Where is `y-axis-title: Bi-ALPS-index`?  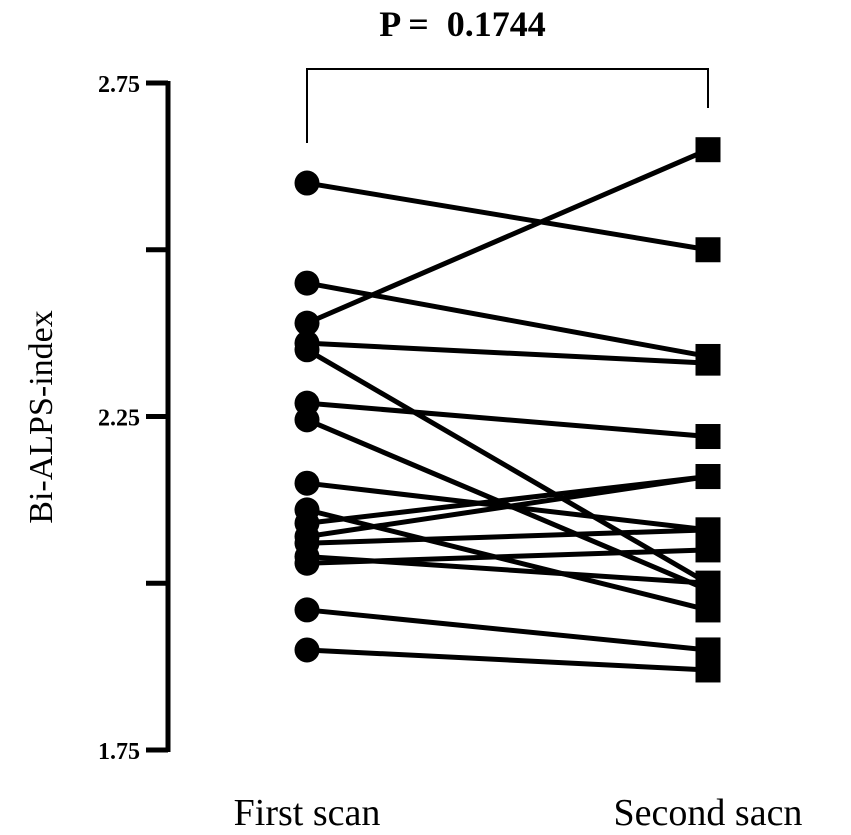
y-axis-title: Bi-ALPS-index is located at coordinates (41, 416).